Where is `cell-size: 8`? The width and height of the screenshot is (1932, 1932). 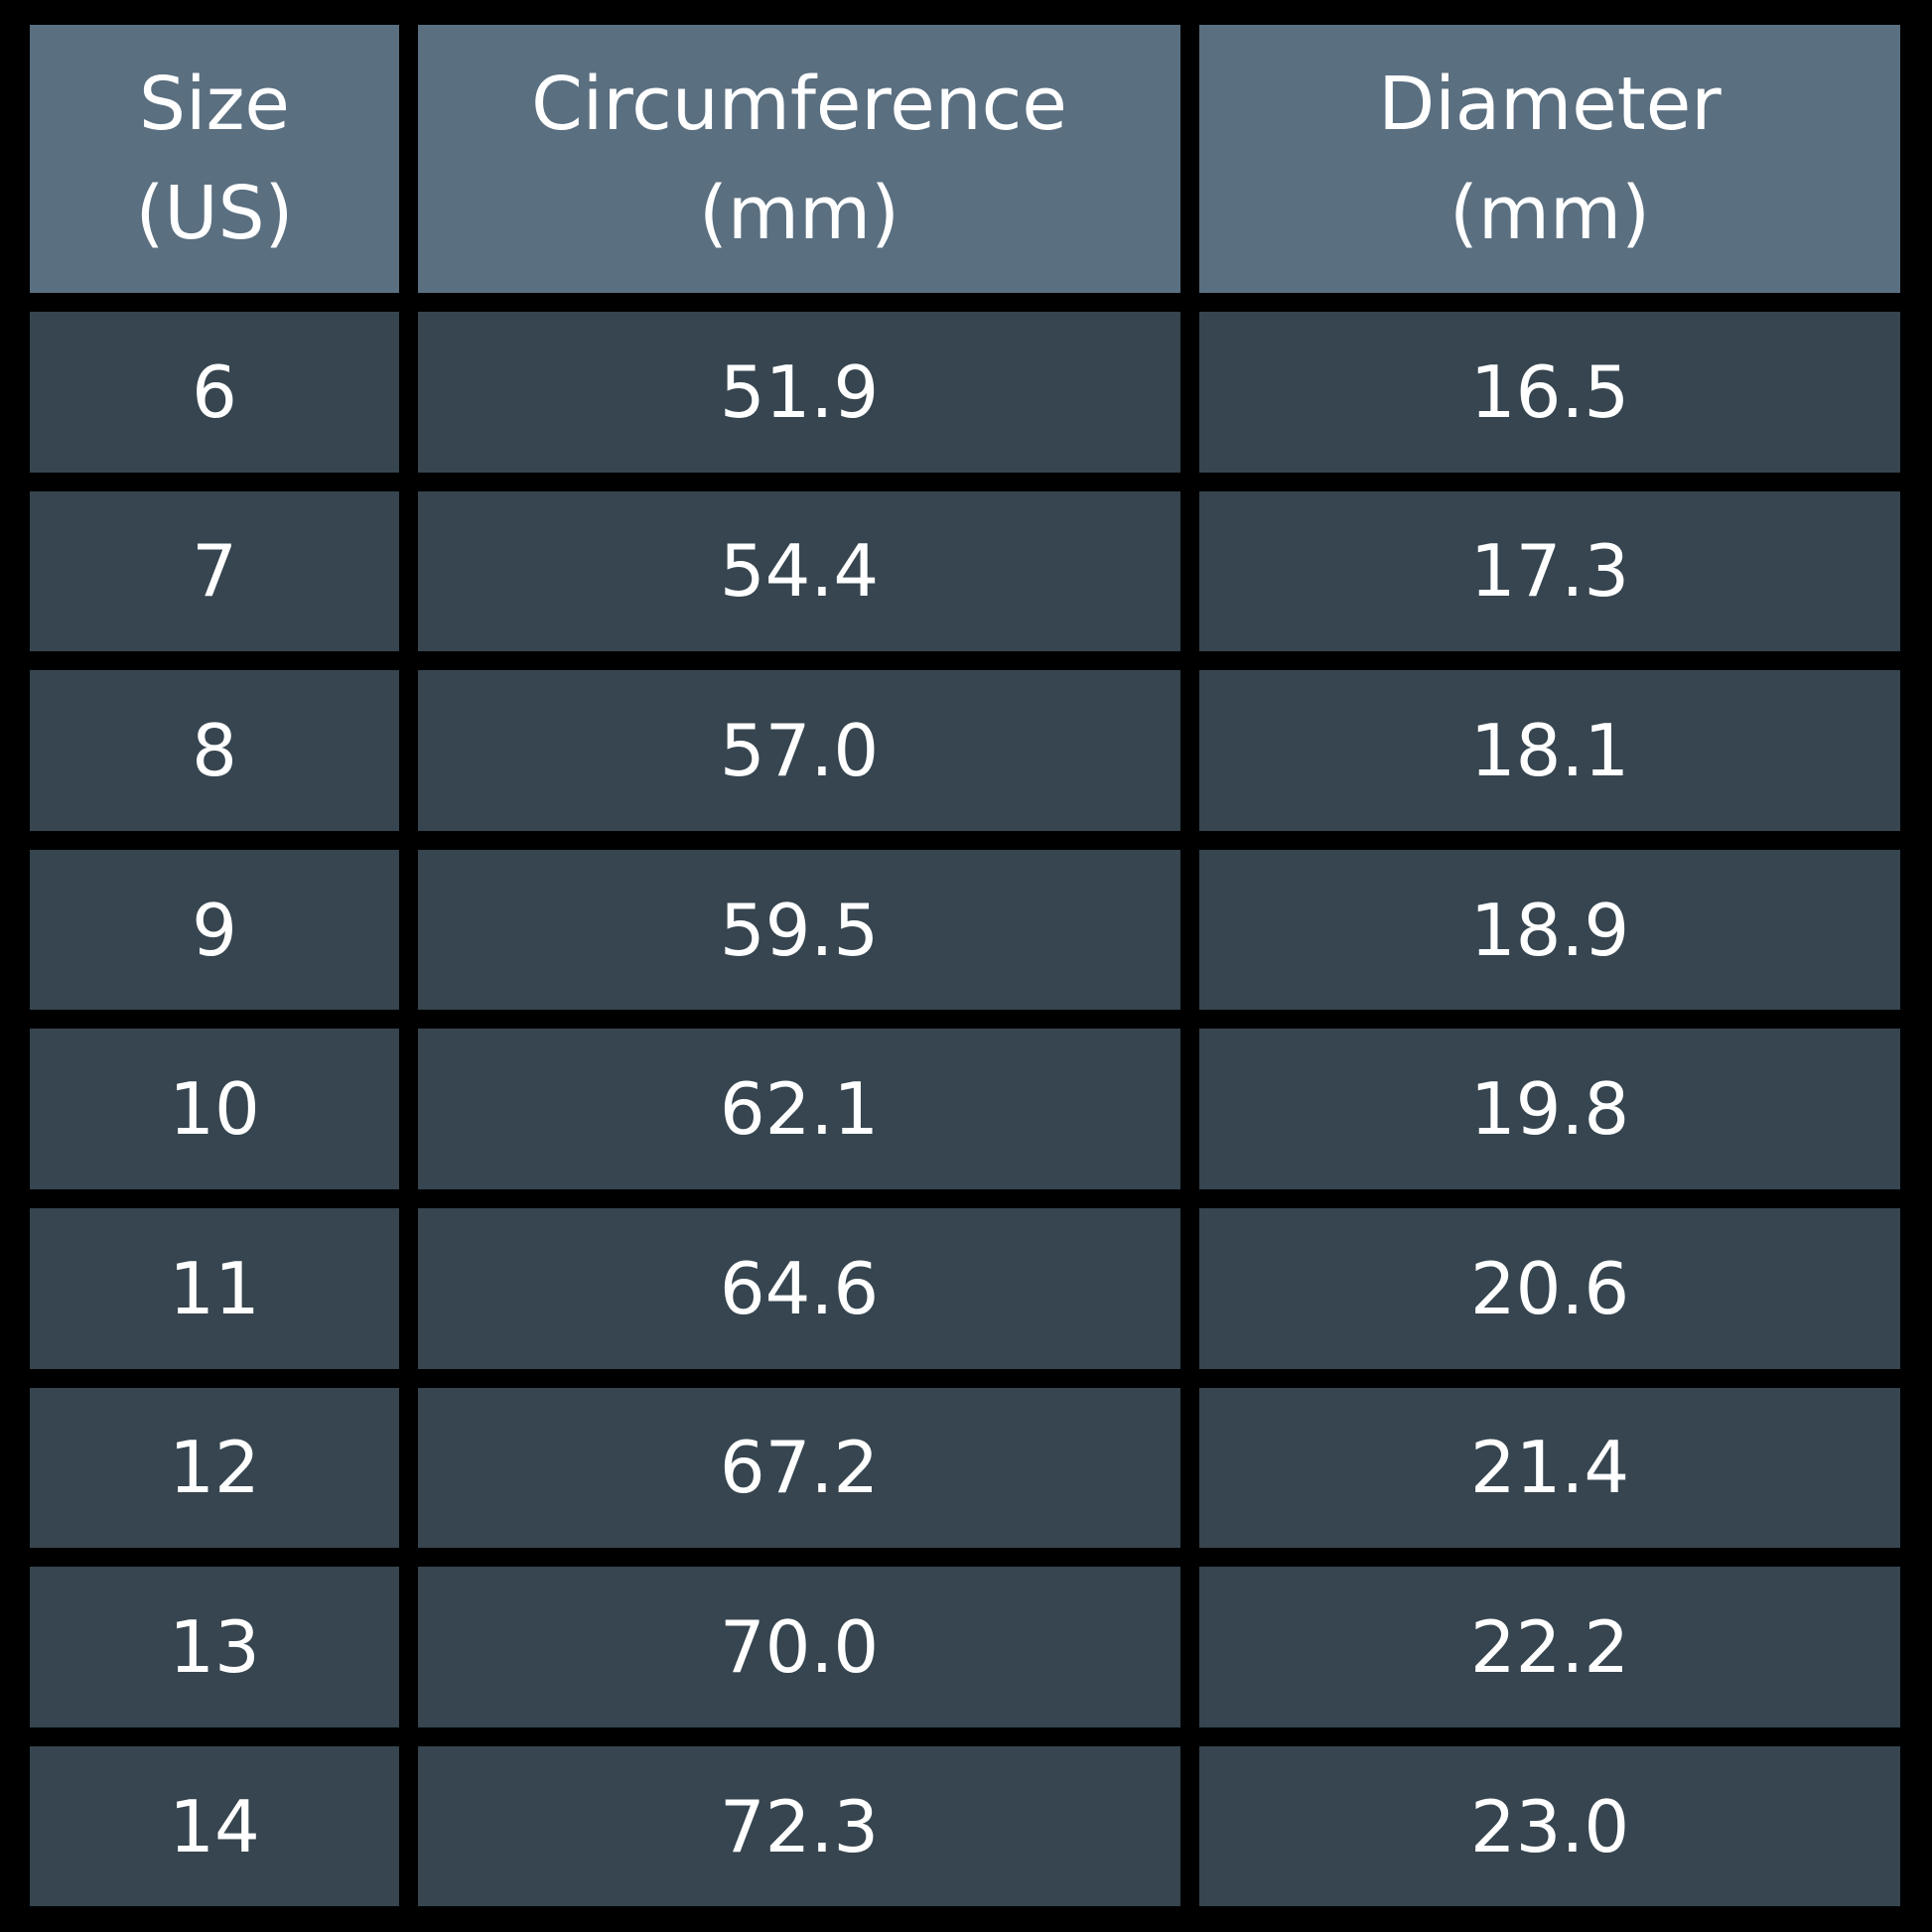
cell-size: 8 is located at coordinates (215, 751).